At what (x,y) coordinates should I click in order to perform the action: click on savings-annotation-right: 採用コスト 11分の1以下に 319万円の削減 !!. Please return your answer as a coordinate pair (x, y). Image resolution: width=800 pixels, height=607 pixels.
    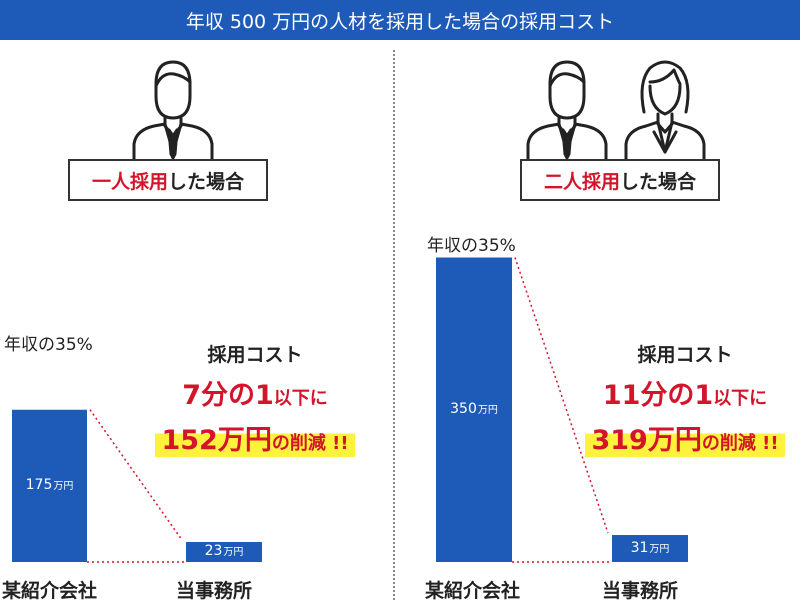
    Looking at the image, I should click on (685, 398).